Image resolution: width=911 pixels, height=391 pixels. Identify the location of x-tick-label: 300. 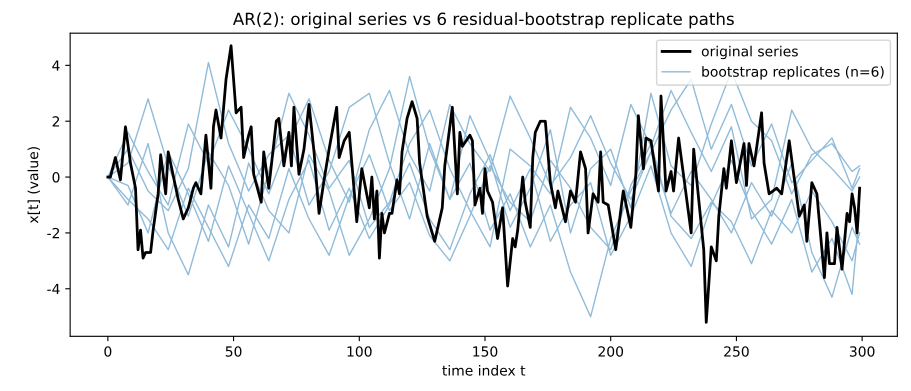
(862, 351).